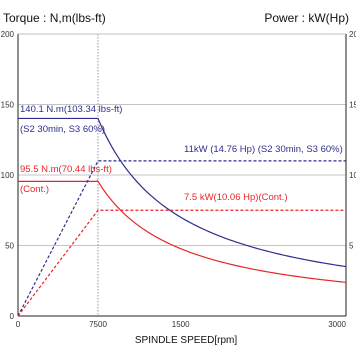 The height and width of the screenshot is (350, 356). Describe the element at coordinates (62, 129) in the screenshot. I see `annotation-1: (S2 30min, S3 60%)` at that location.